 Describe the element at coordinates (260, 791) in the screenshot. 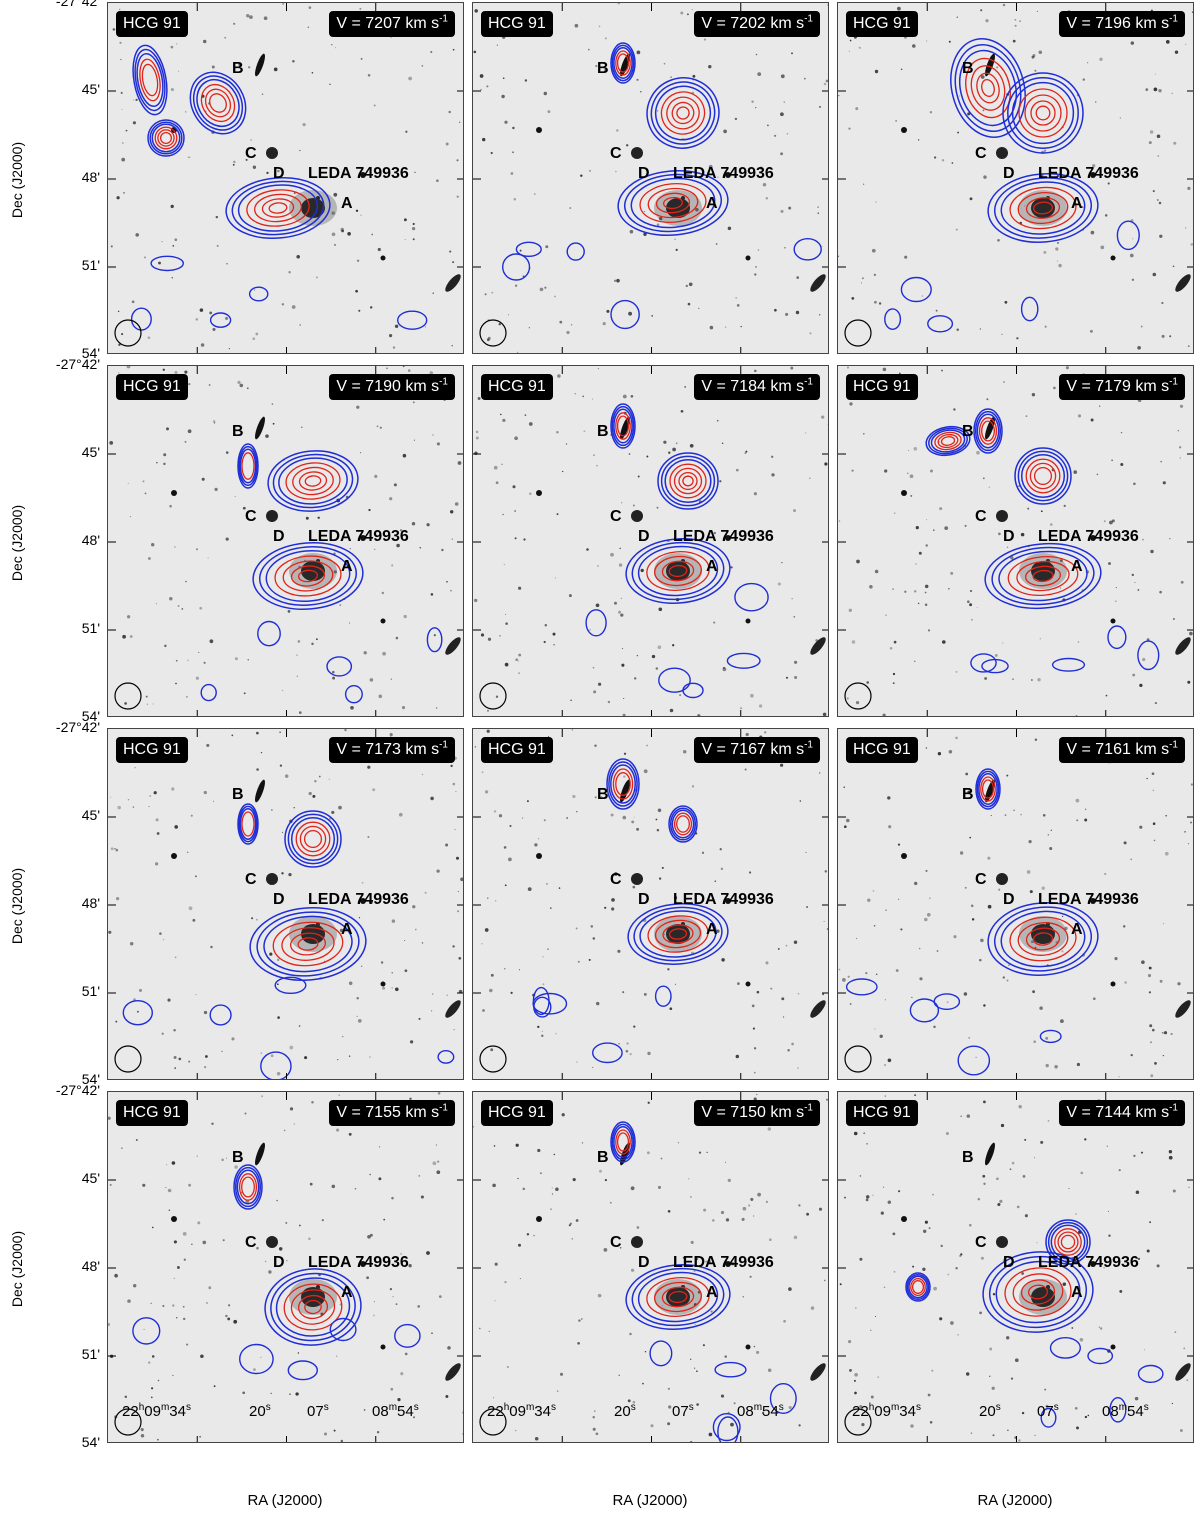

I see `galaxy-b` at that location.